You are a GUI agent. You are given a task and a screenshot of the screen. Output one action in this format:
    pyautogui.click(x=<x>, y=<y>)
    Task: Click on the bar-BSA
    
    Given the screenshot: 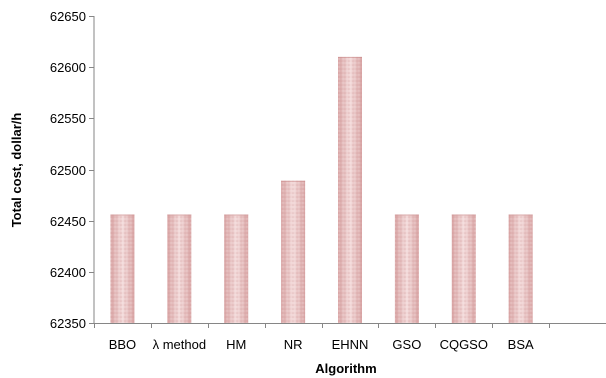 What is the action you would take?
    pyautogui.click(x=520, y=268)
    